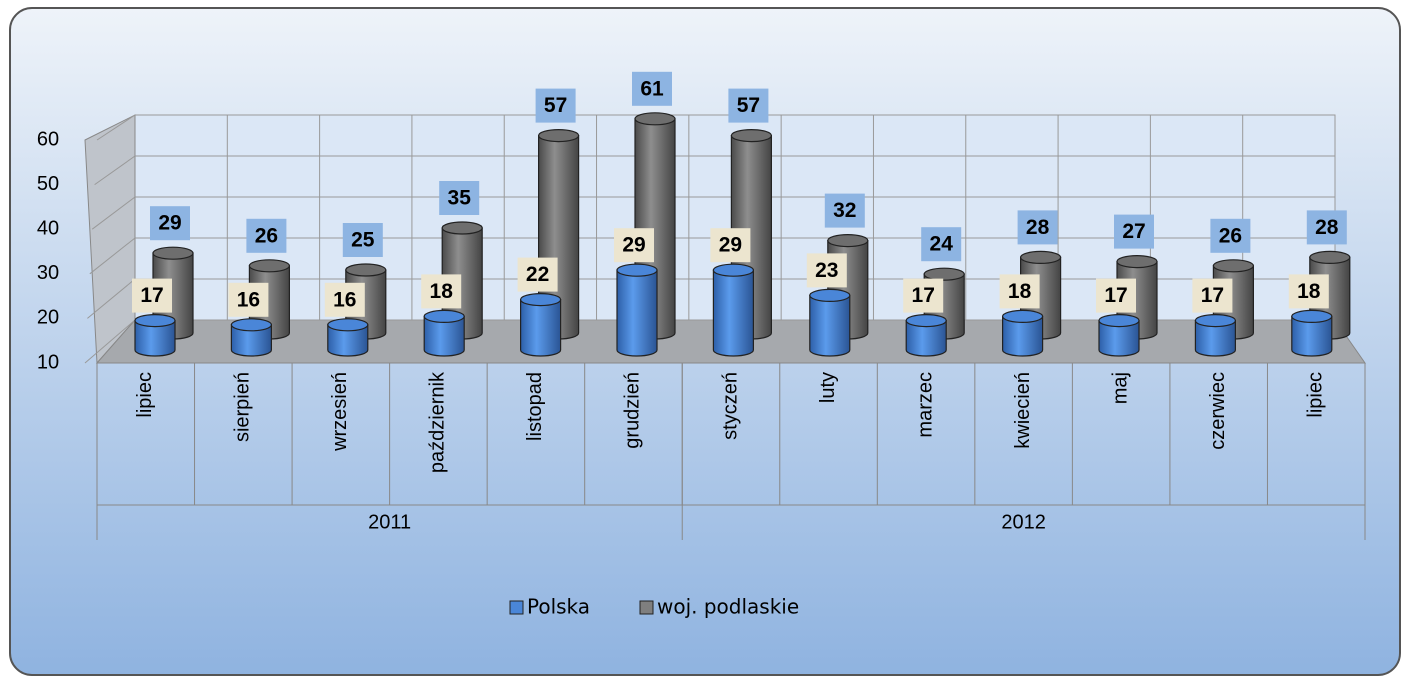  I want to click on legend-label: Polska, so click(558, 607).